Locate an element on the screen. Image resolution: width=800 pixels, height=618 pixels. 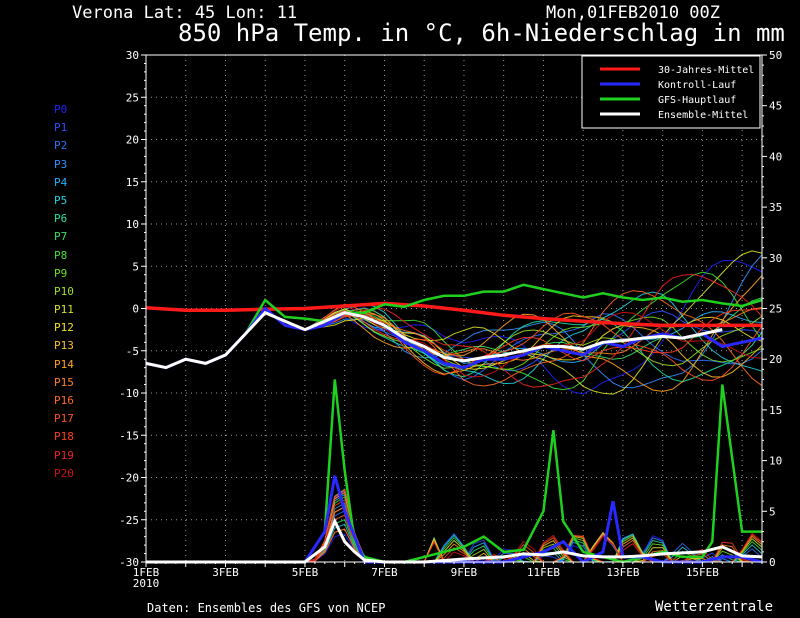
legend-label: Kontroll-Lauf is located at coordinates (697, 85).